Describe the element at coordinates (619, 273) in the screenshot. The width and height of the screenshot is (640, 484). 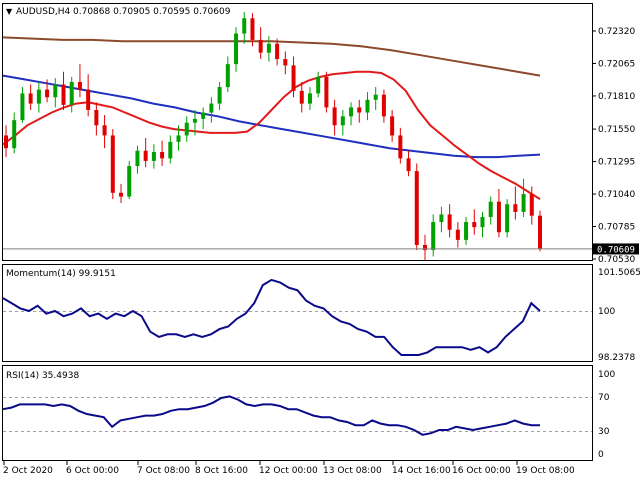
I see `momentum-tick-top: 101.5065` at that location.